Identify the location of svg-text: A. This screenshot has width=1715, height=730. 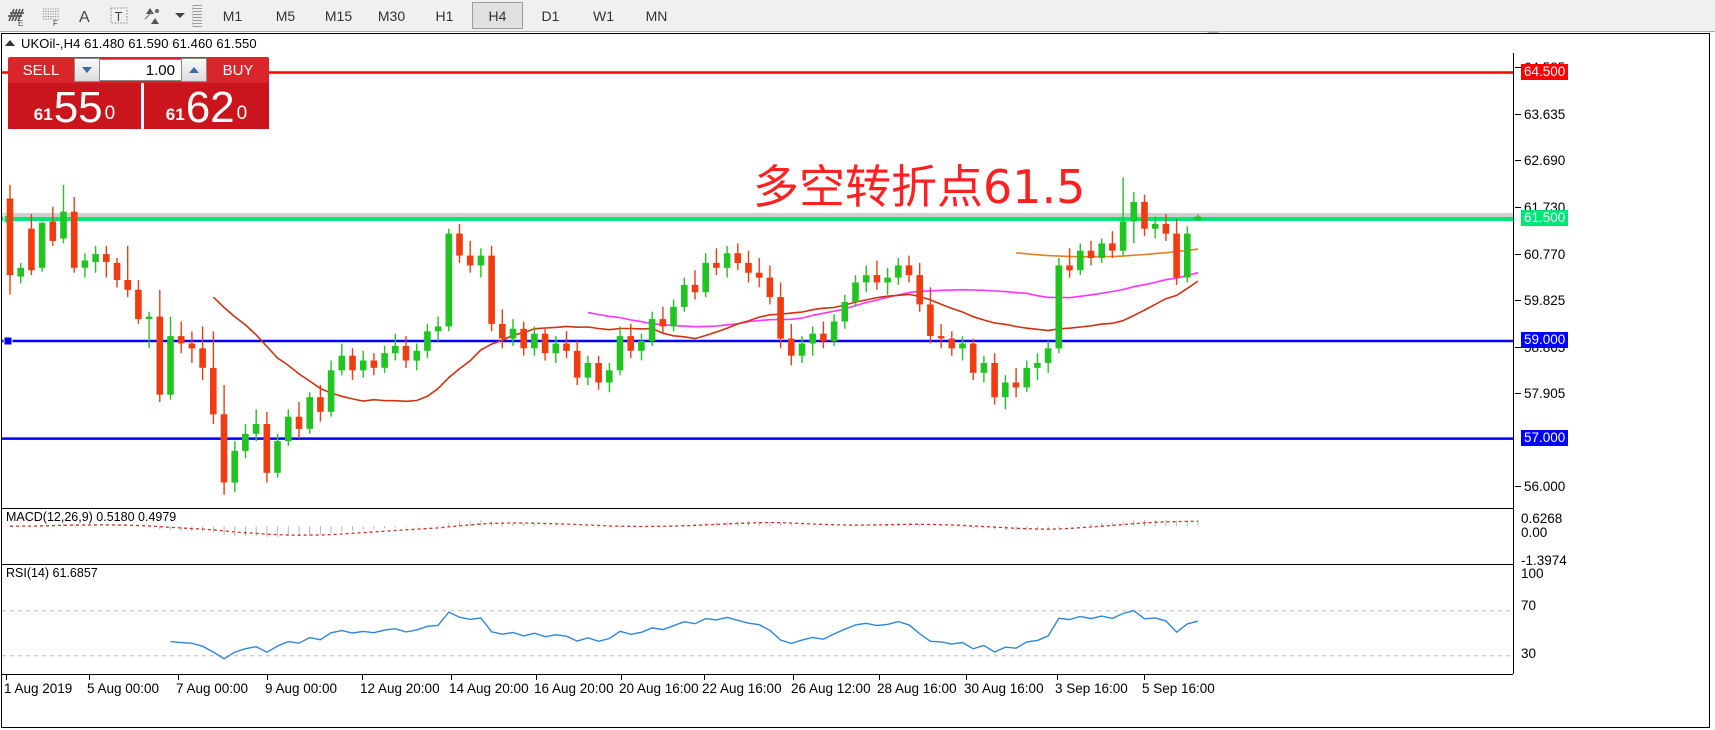
(84, 17).